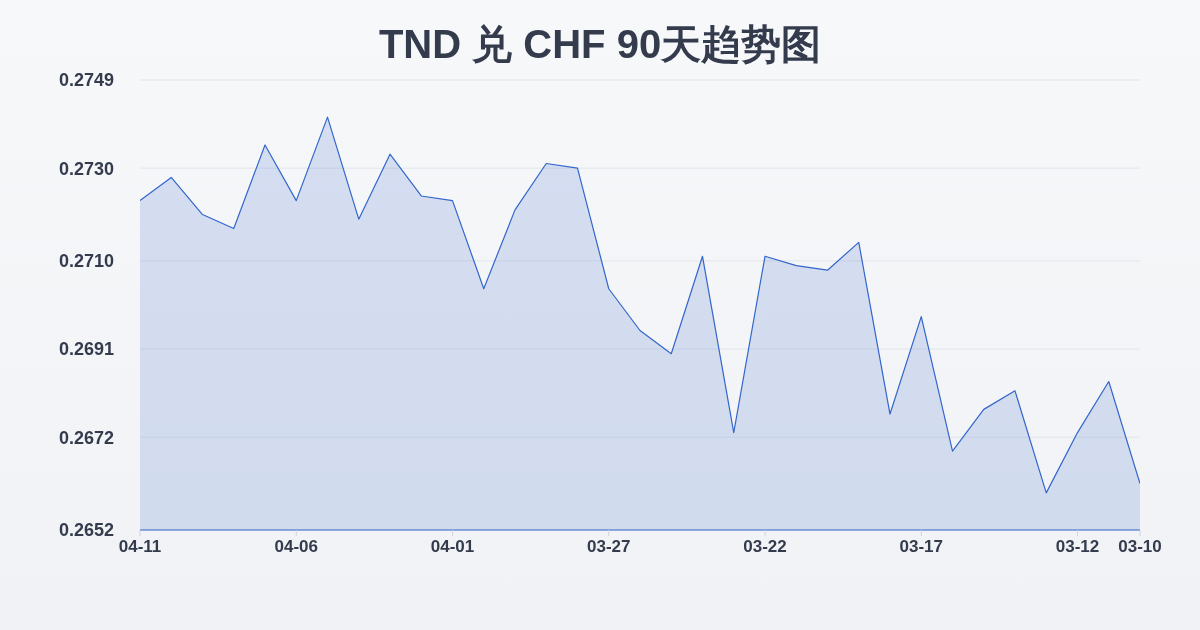  What do you see at coordinates (609, 547) in the screenshot?
I see `x-tick-label: 03-27` at bounding box center [609, 547].